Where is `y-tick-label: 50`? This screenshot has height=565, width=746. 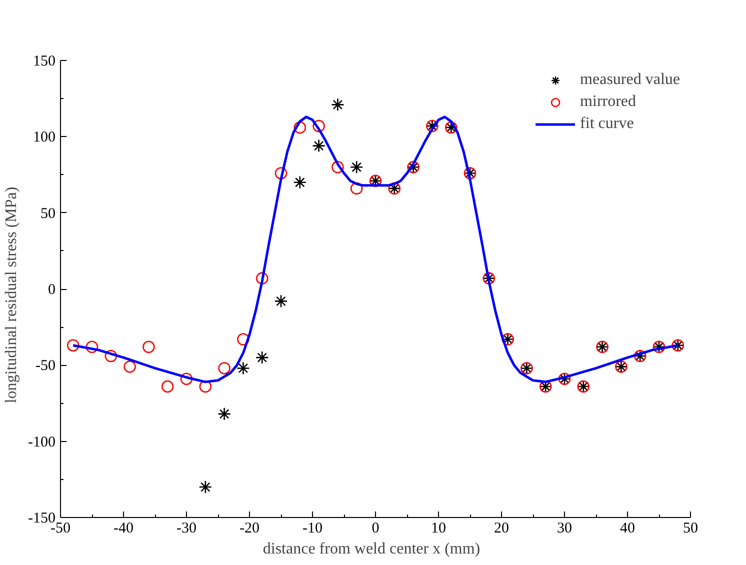 y-tick-label: 50 is located at coordinates (48, 214).